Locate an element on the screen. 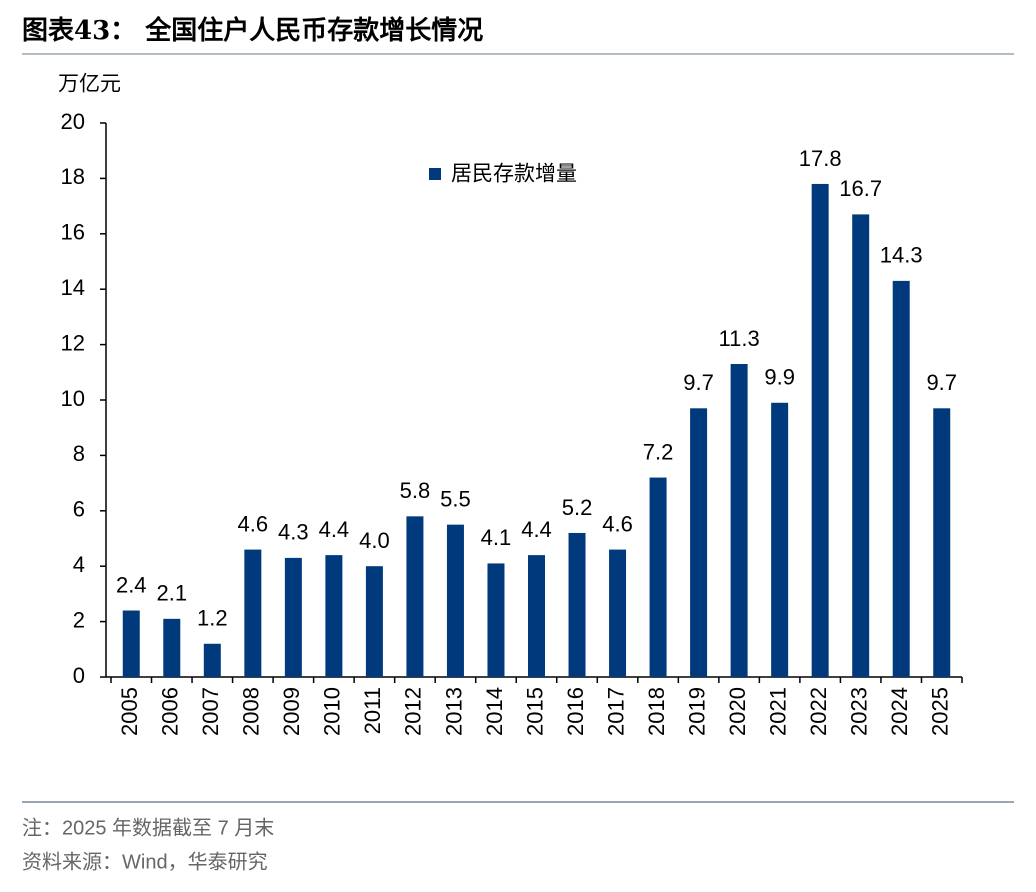 The image size is (1036, 892). value-label: 2.4 is located at coordinates (131, 584).